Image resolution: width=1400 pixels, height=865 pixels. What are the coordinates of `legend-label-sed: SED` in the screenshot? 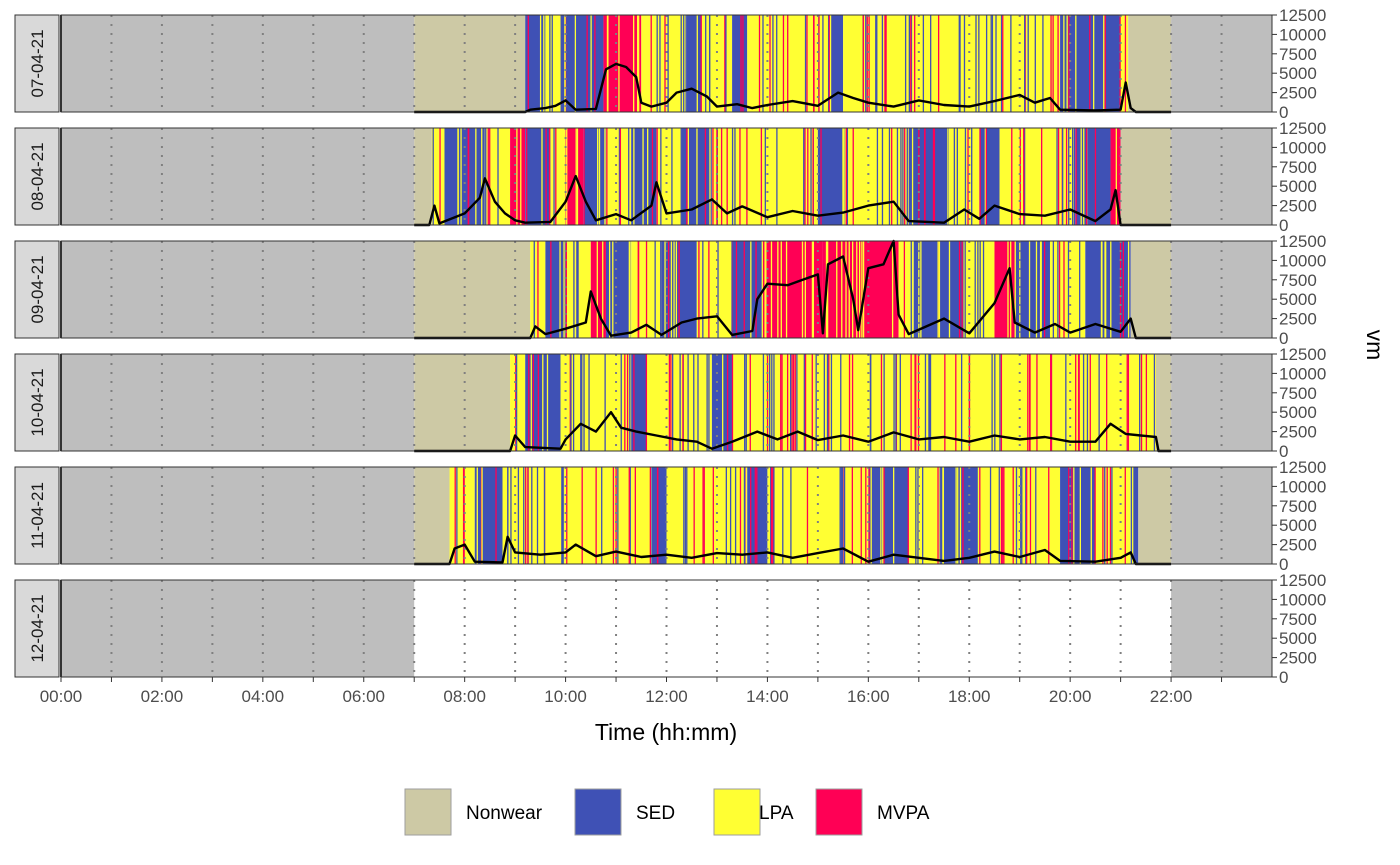 It's located at (655, 813).